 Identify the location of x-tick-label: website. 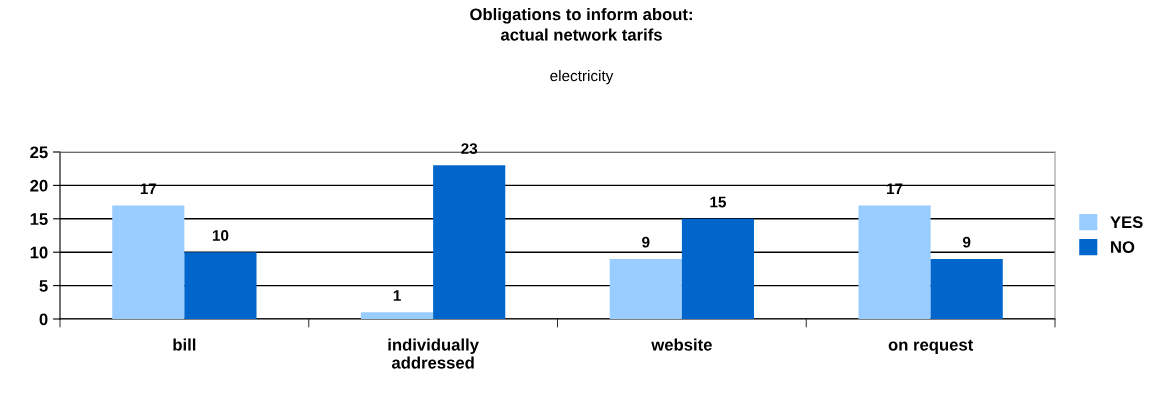
(681, 344).